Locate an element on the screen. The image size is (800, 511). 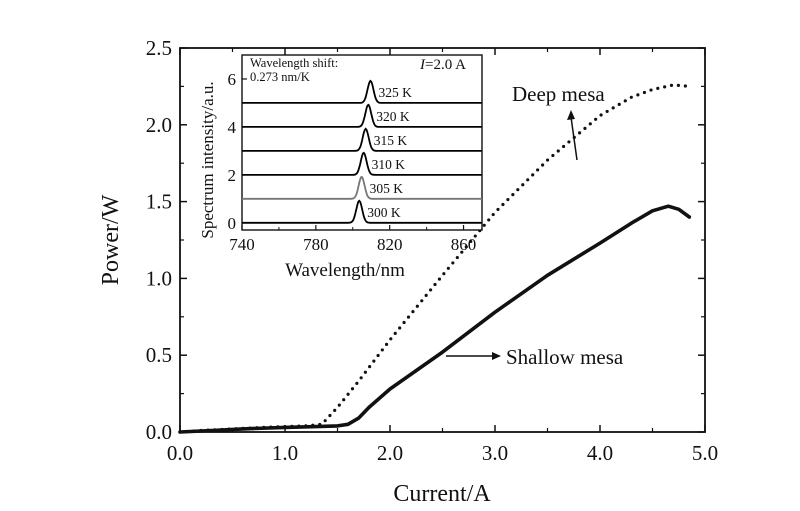
inset-y-axis-label: Spectrum intensity/a.u. is located at coordinates (207, 159).